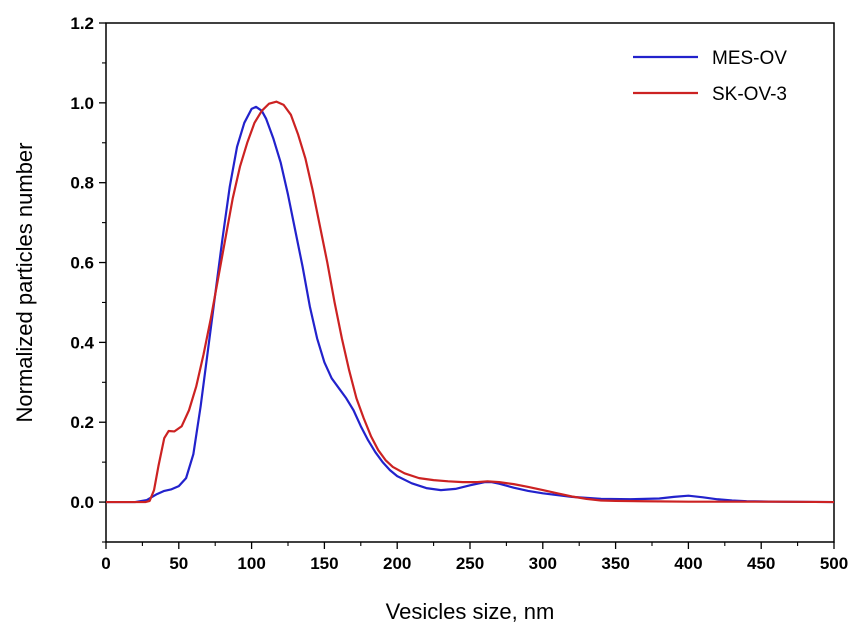 The height and width of the screenshot is (631, 858). Describe the element at coordinates (710, 76) in the screenshot. I see `legend: MES-OV SK-OV-3` at that location.